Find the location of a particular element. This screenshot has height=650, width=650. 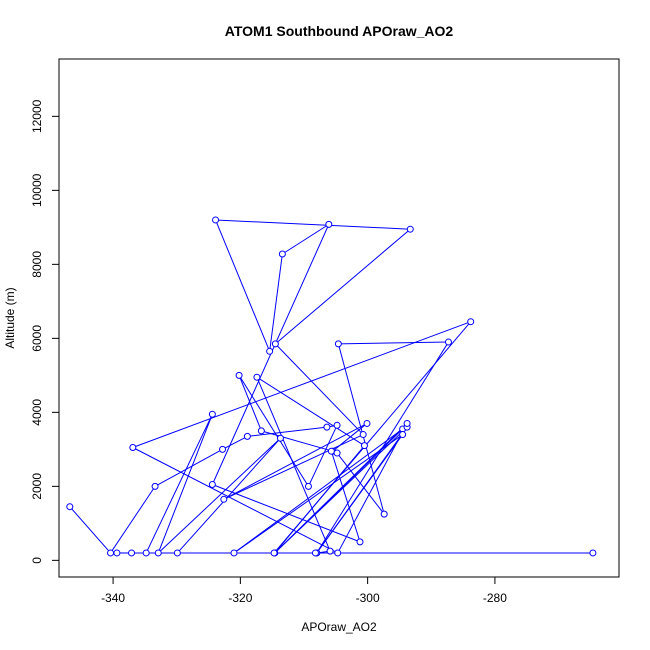

x-tick-label: -300 is located at coordinates (368, 598).